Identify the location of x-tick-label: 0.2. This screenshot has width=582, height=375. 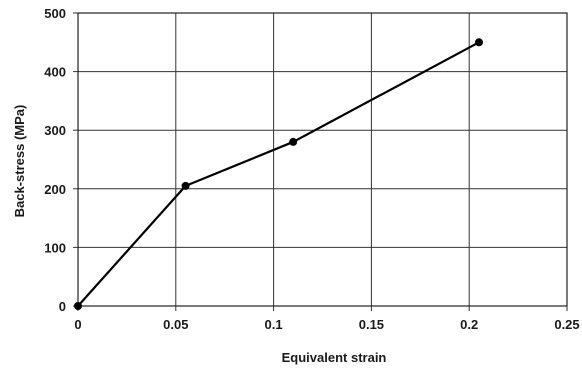
(469, 324).